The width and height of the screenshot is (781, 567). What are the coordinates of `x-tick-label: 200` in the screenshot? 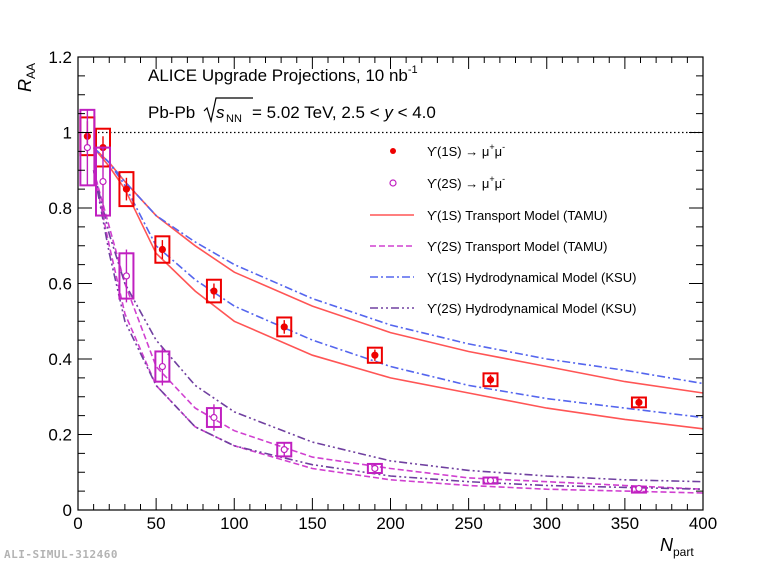 It's located at (390, 523).